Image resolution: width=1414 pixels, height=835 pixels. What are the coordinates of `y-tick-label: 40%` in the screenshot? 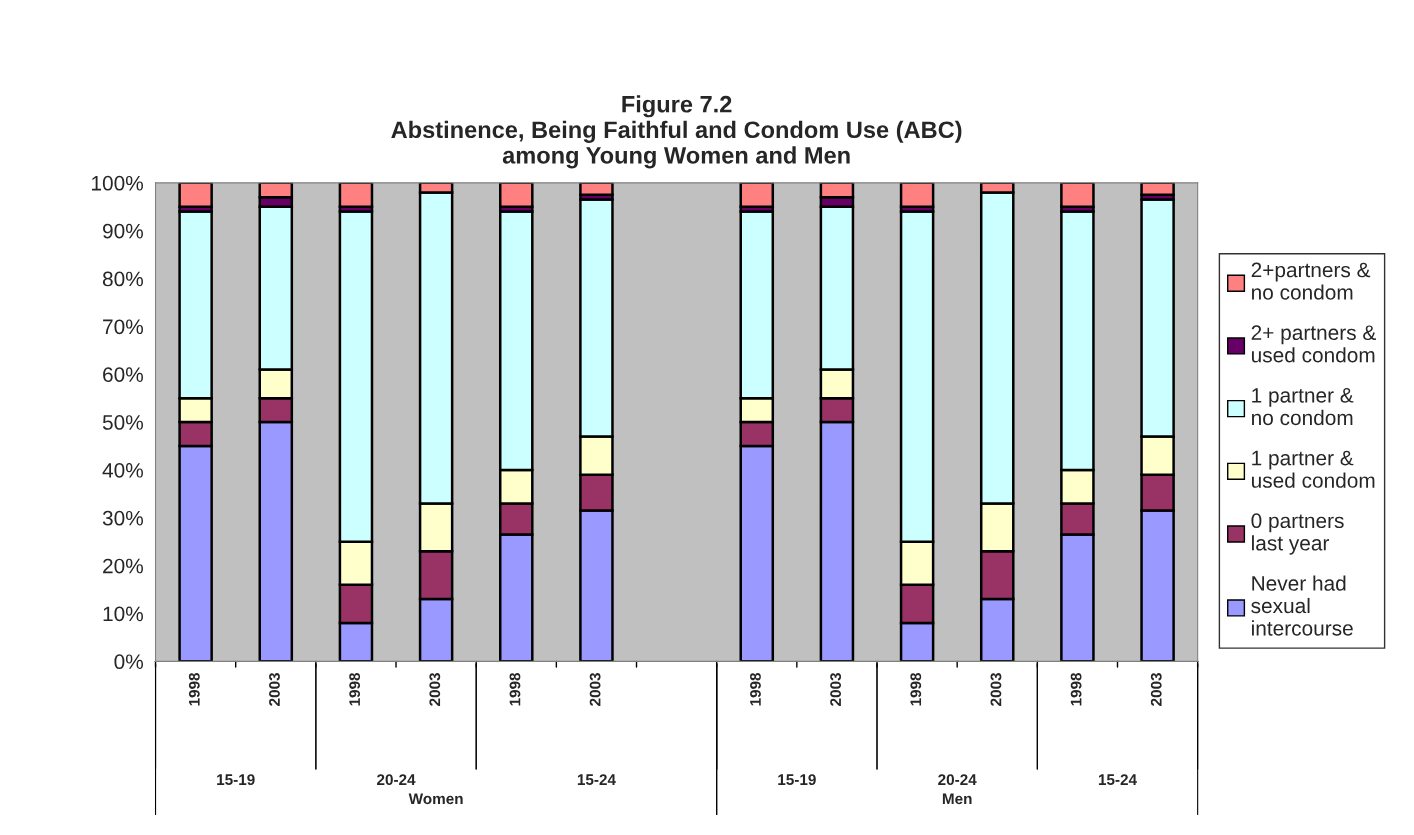 It's located at (122, 470).